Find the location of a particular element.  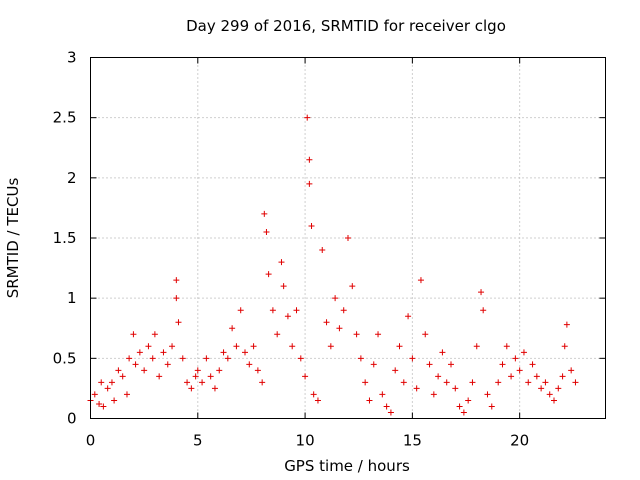

y-tick-label: 2 is located at coordinates (72, 178).